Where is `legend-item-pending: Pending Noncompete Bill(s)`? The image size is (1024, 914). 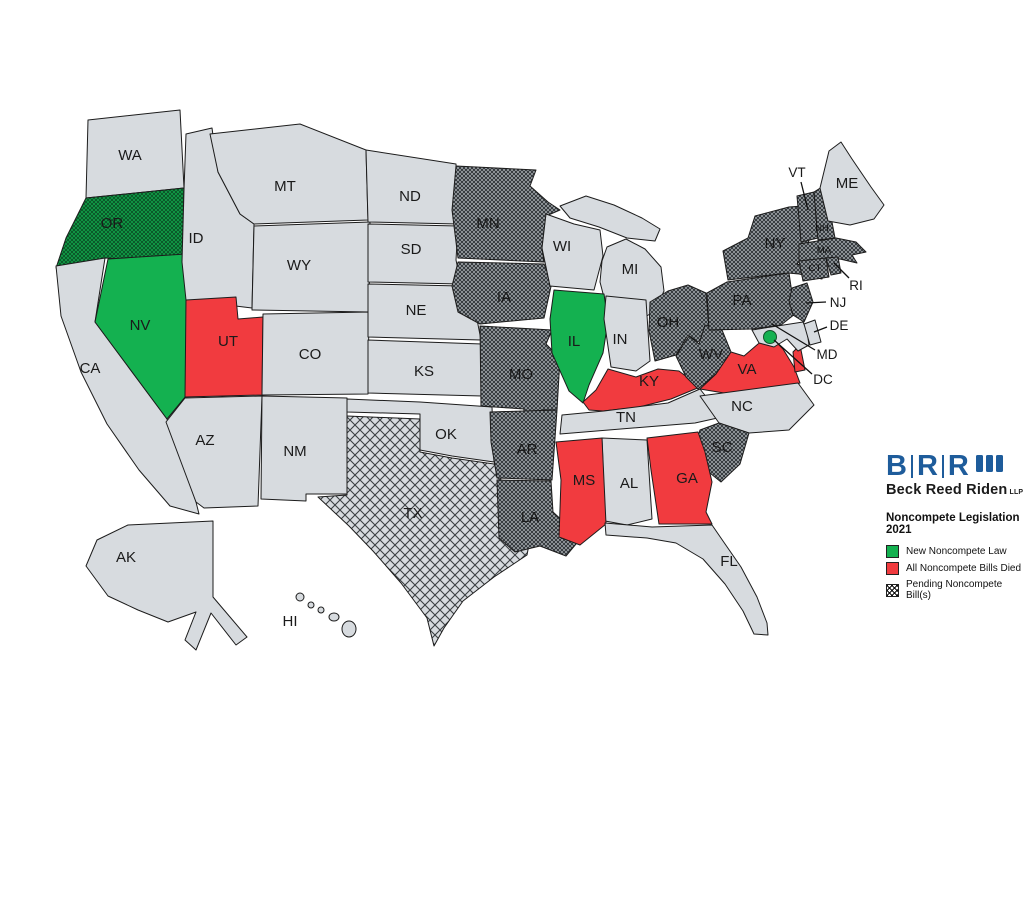 legend-item-pending: Pending Noncompete Bill(s) is located at coordinates (955, 590).